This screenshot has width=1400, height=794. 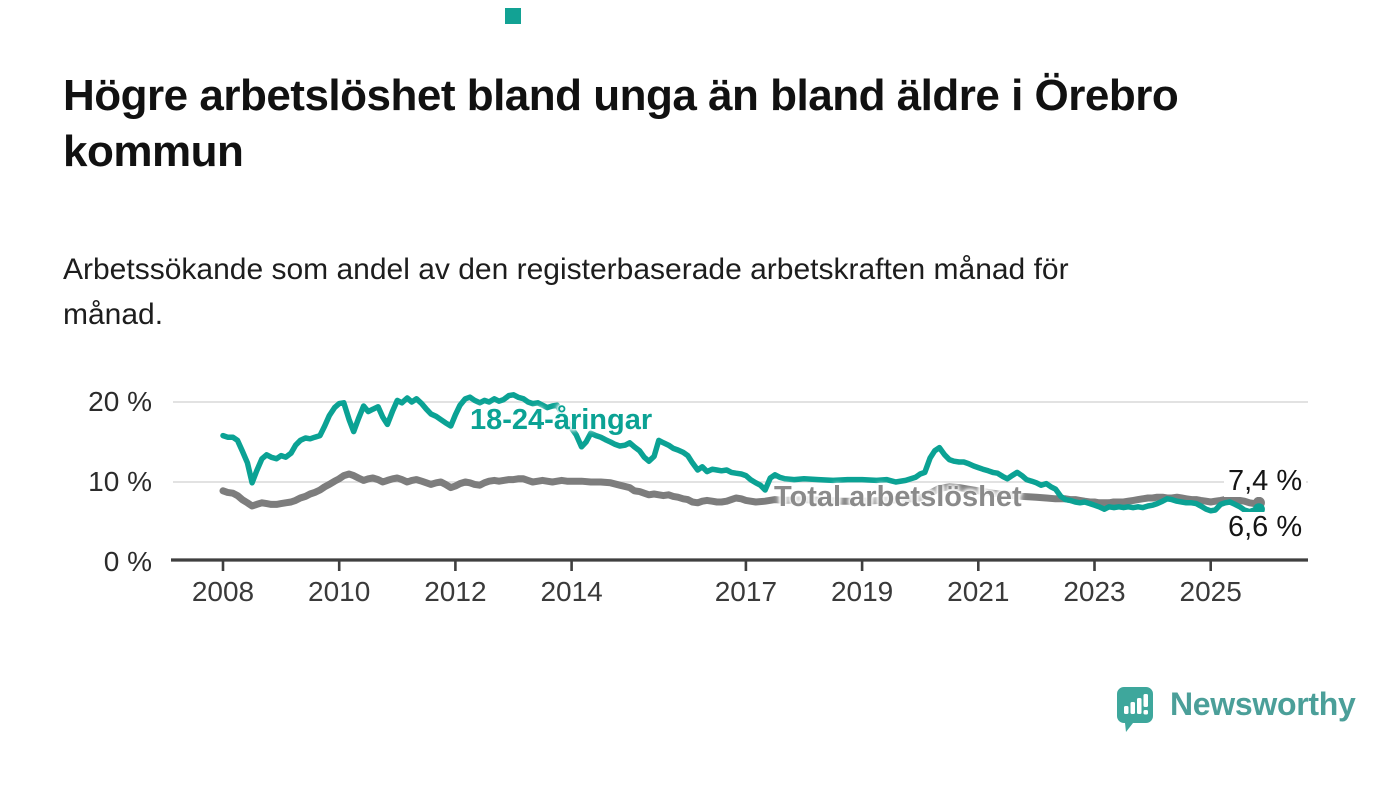 What do you see at coordinates (898, 497) in the screenshot?
I see `series-label-total: Total arbetslöshet` at bounding box center [898, 497].